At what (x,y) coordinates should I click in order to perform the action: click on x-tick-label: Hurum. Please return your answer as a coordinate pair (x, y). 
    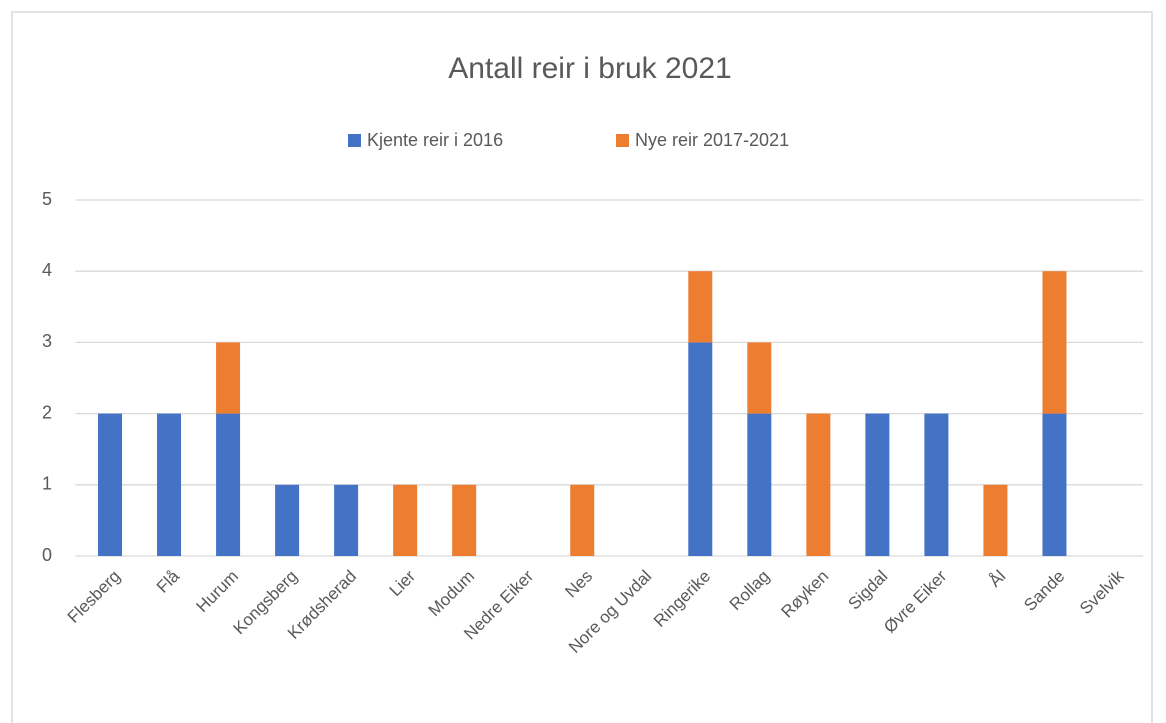
    Looking at the image, I should click on (218, 592).